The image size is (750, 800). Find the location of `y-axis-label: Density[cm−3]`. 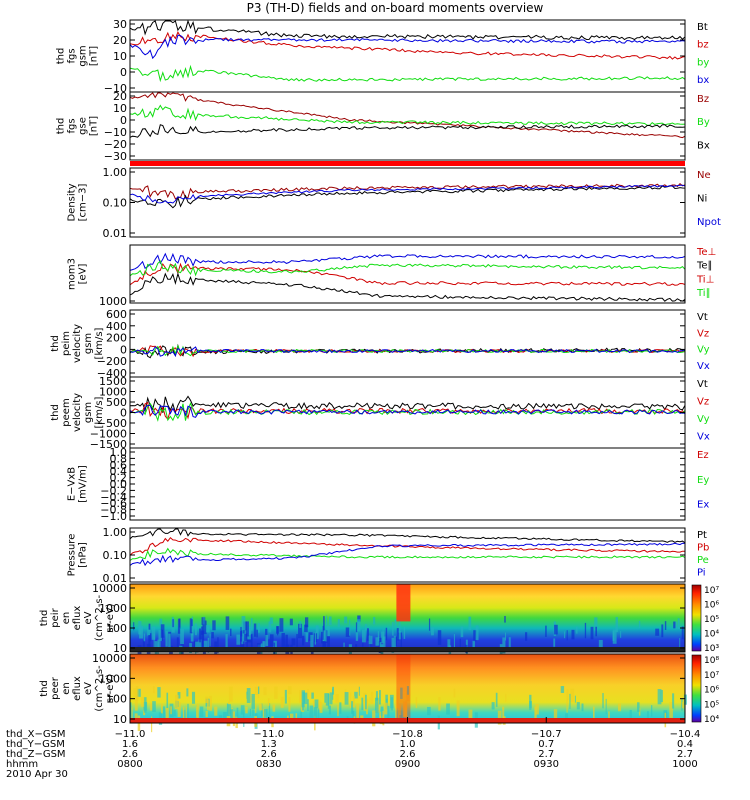

y-axis-label: Density[cm−3] is located at coordinates (78, 202).